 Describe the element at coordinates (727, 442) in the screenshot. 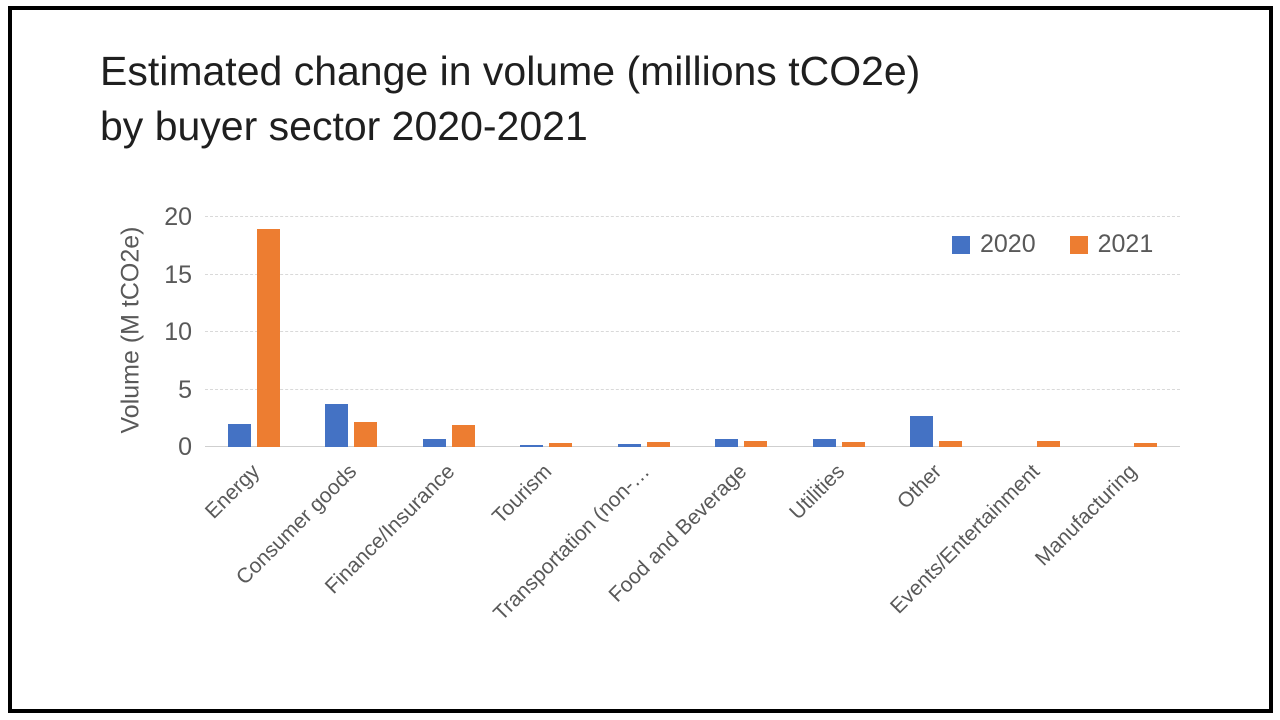

I see `bar-2020-food-and-beverage` at that location.